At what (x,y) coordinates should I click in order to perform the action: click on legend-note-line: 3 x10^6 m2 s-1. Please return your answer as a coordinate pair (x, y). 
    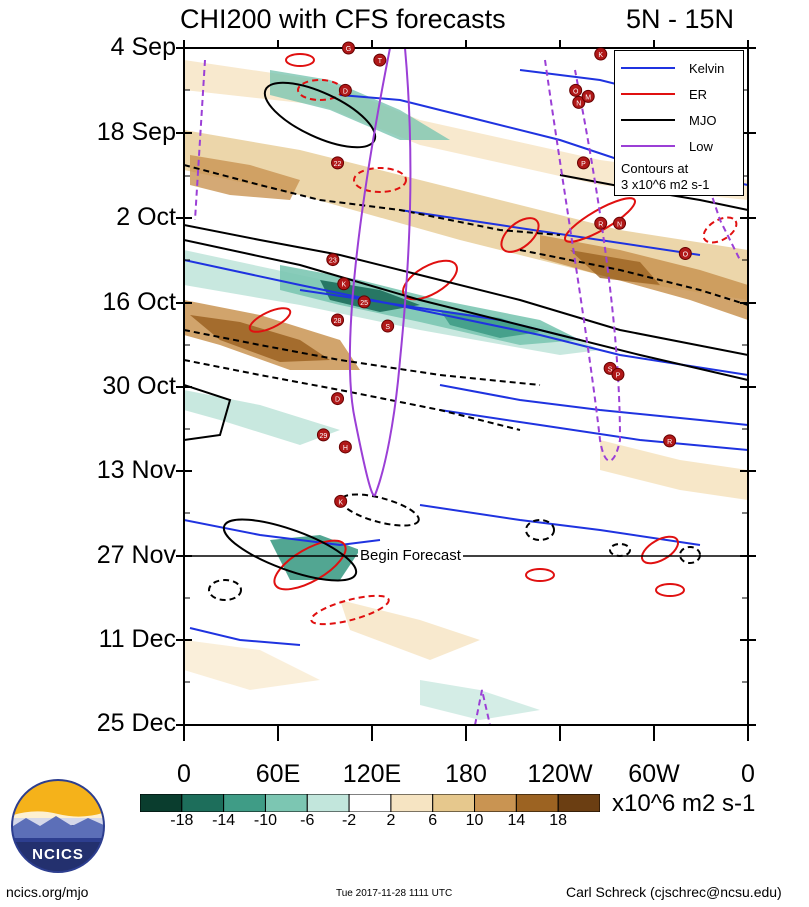
    Looking at the image, I should click on (665, 184).